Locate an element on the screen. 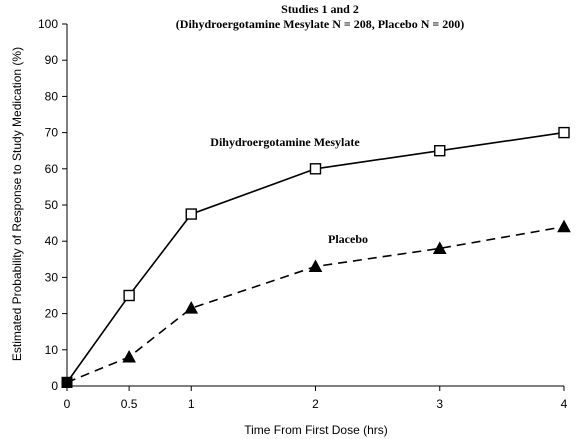  y-tick-label: 100 is located at coordinates (48, 24).